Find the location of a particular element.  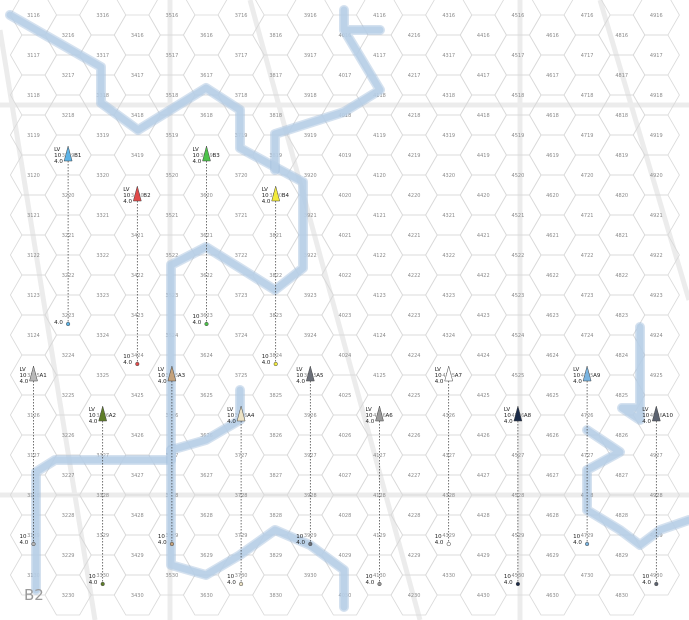

hex-number: 3226 is located at coordinates (68, 436).